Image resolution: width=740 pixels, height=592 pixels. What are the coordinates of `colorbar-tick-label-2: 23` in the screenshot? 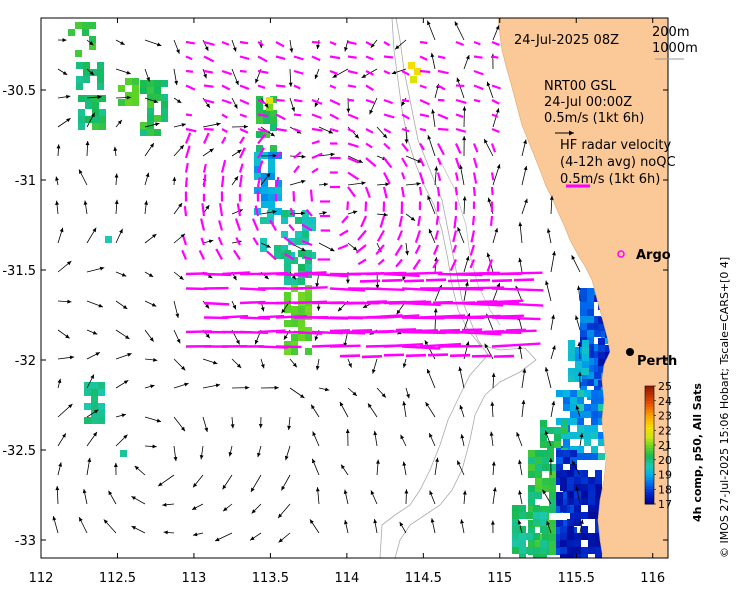 It's located at (665, 416).